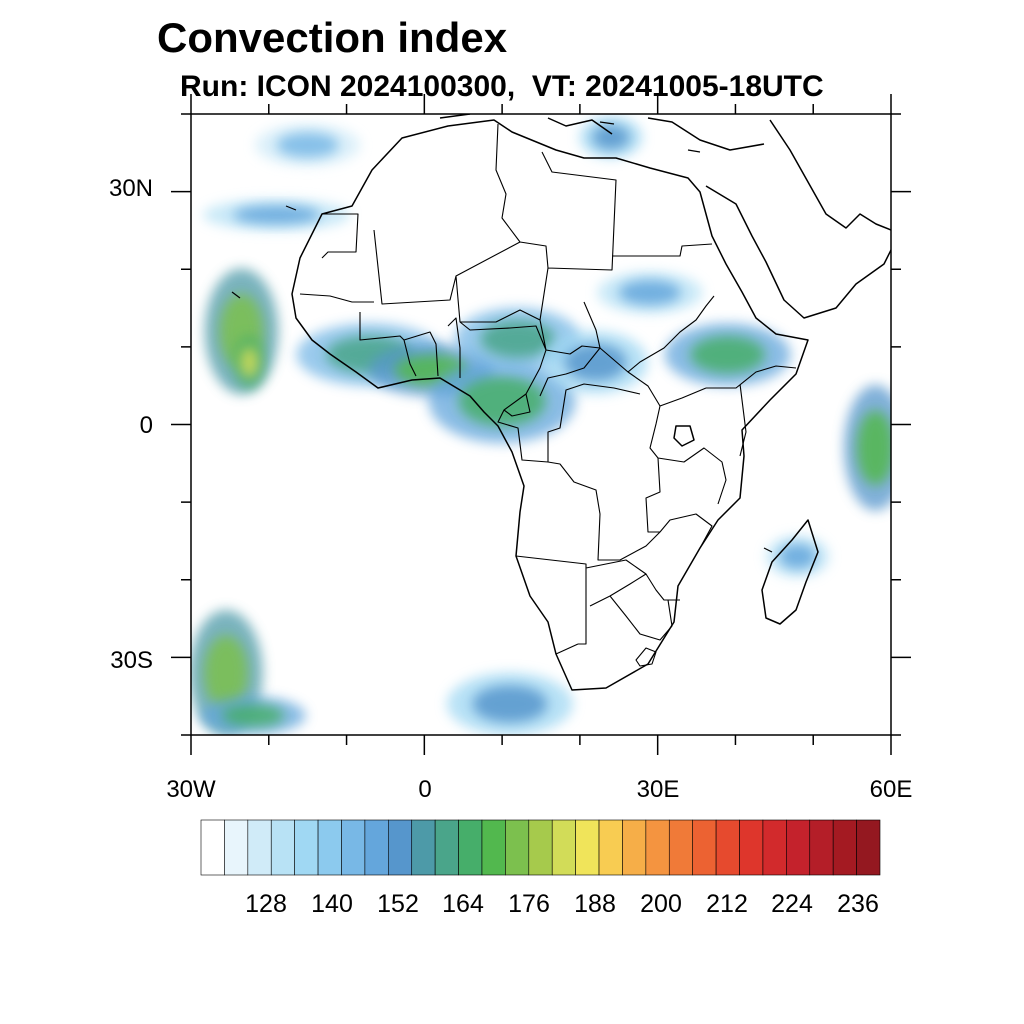  I want to click on colorbar-label: 200, so click(661, 904).